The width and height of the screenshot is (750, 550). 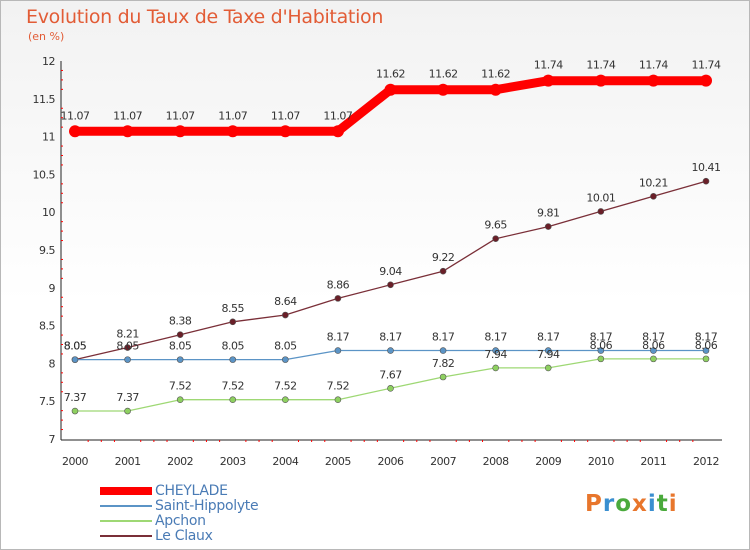 I want to click on data-label-le-claux: 8.21, so click(x=127, y=334).